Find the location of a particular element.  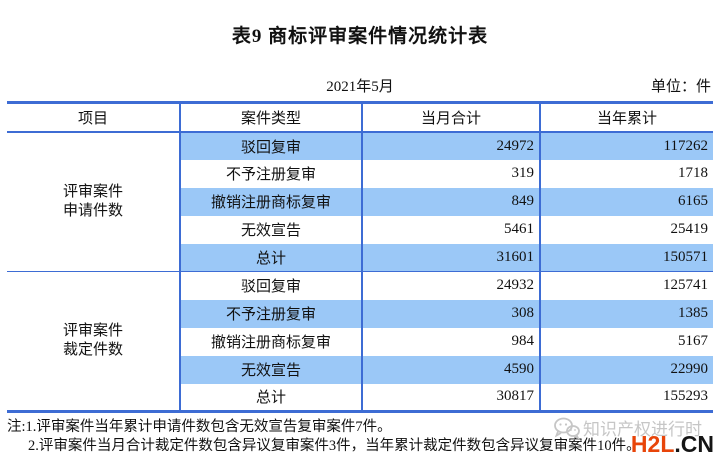

section-label-rulings: 评审案件裁定件数 is located at coordinates (93, 341).